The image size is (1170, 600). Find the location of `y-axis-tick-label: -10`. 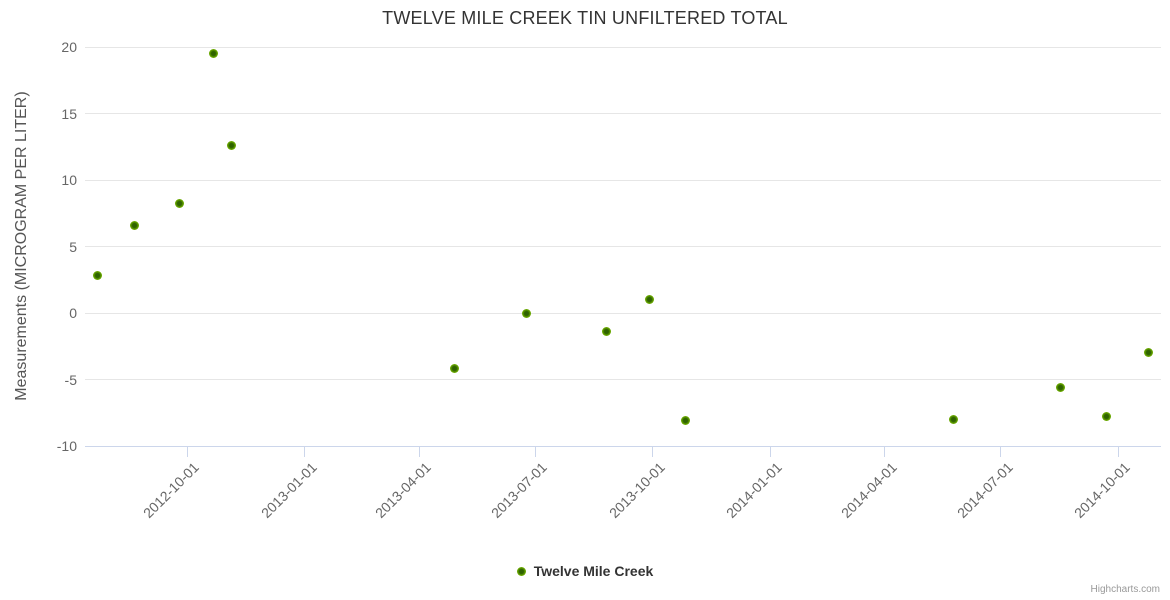

y-axis-tick-label: -10 is located at coordinates (66, 446).